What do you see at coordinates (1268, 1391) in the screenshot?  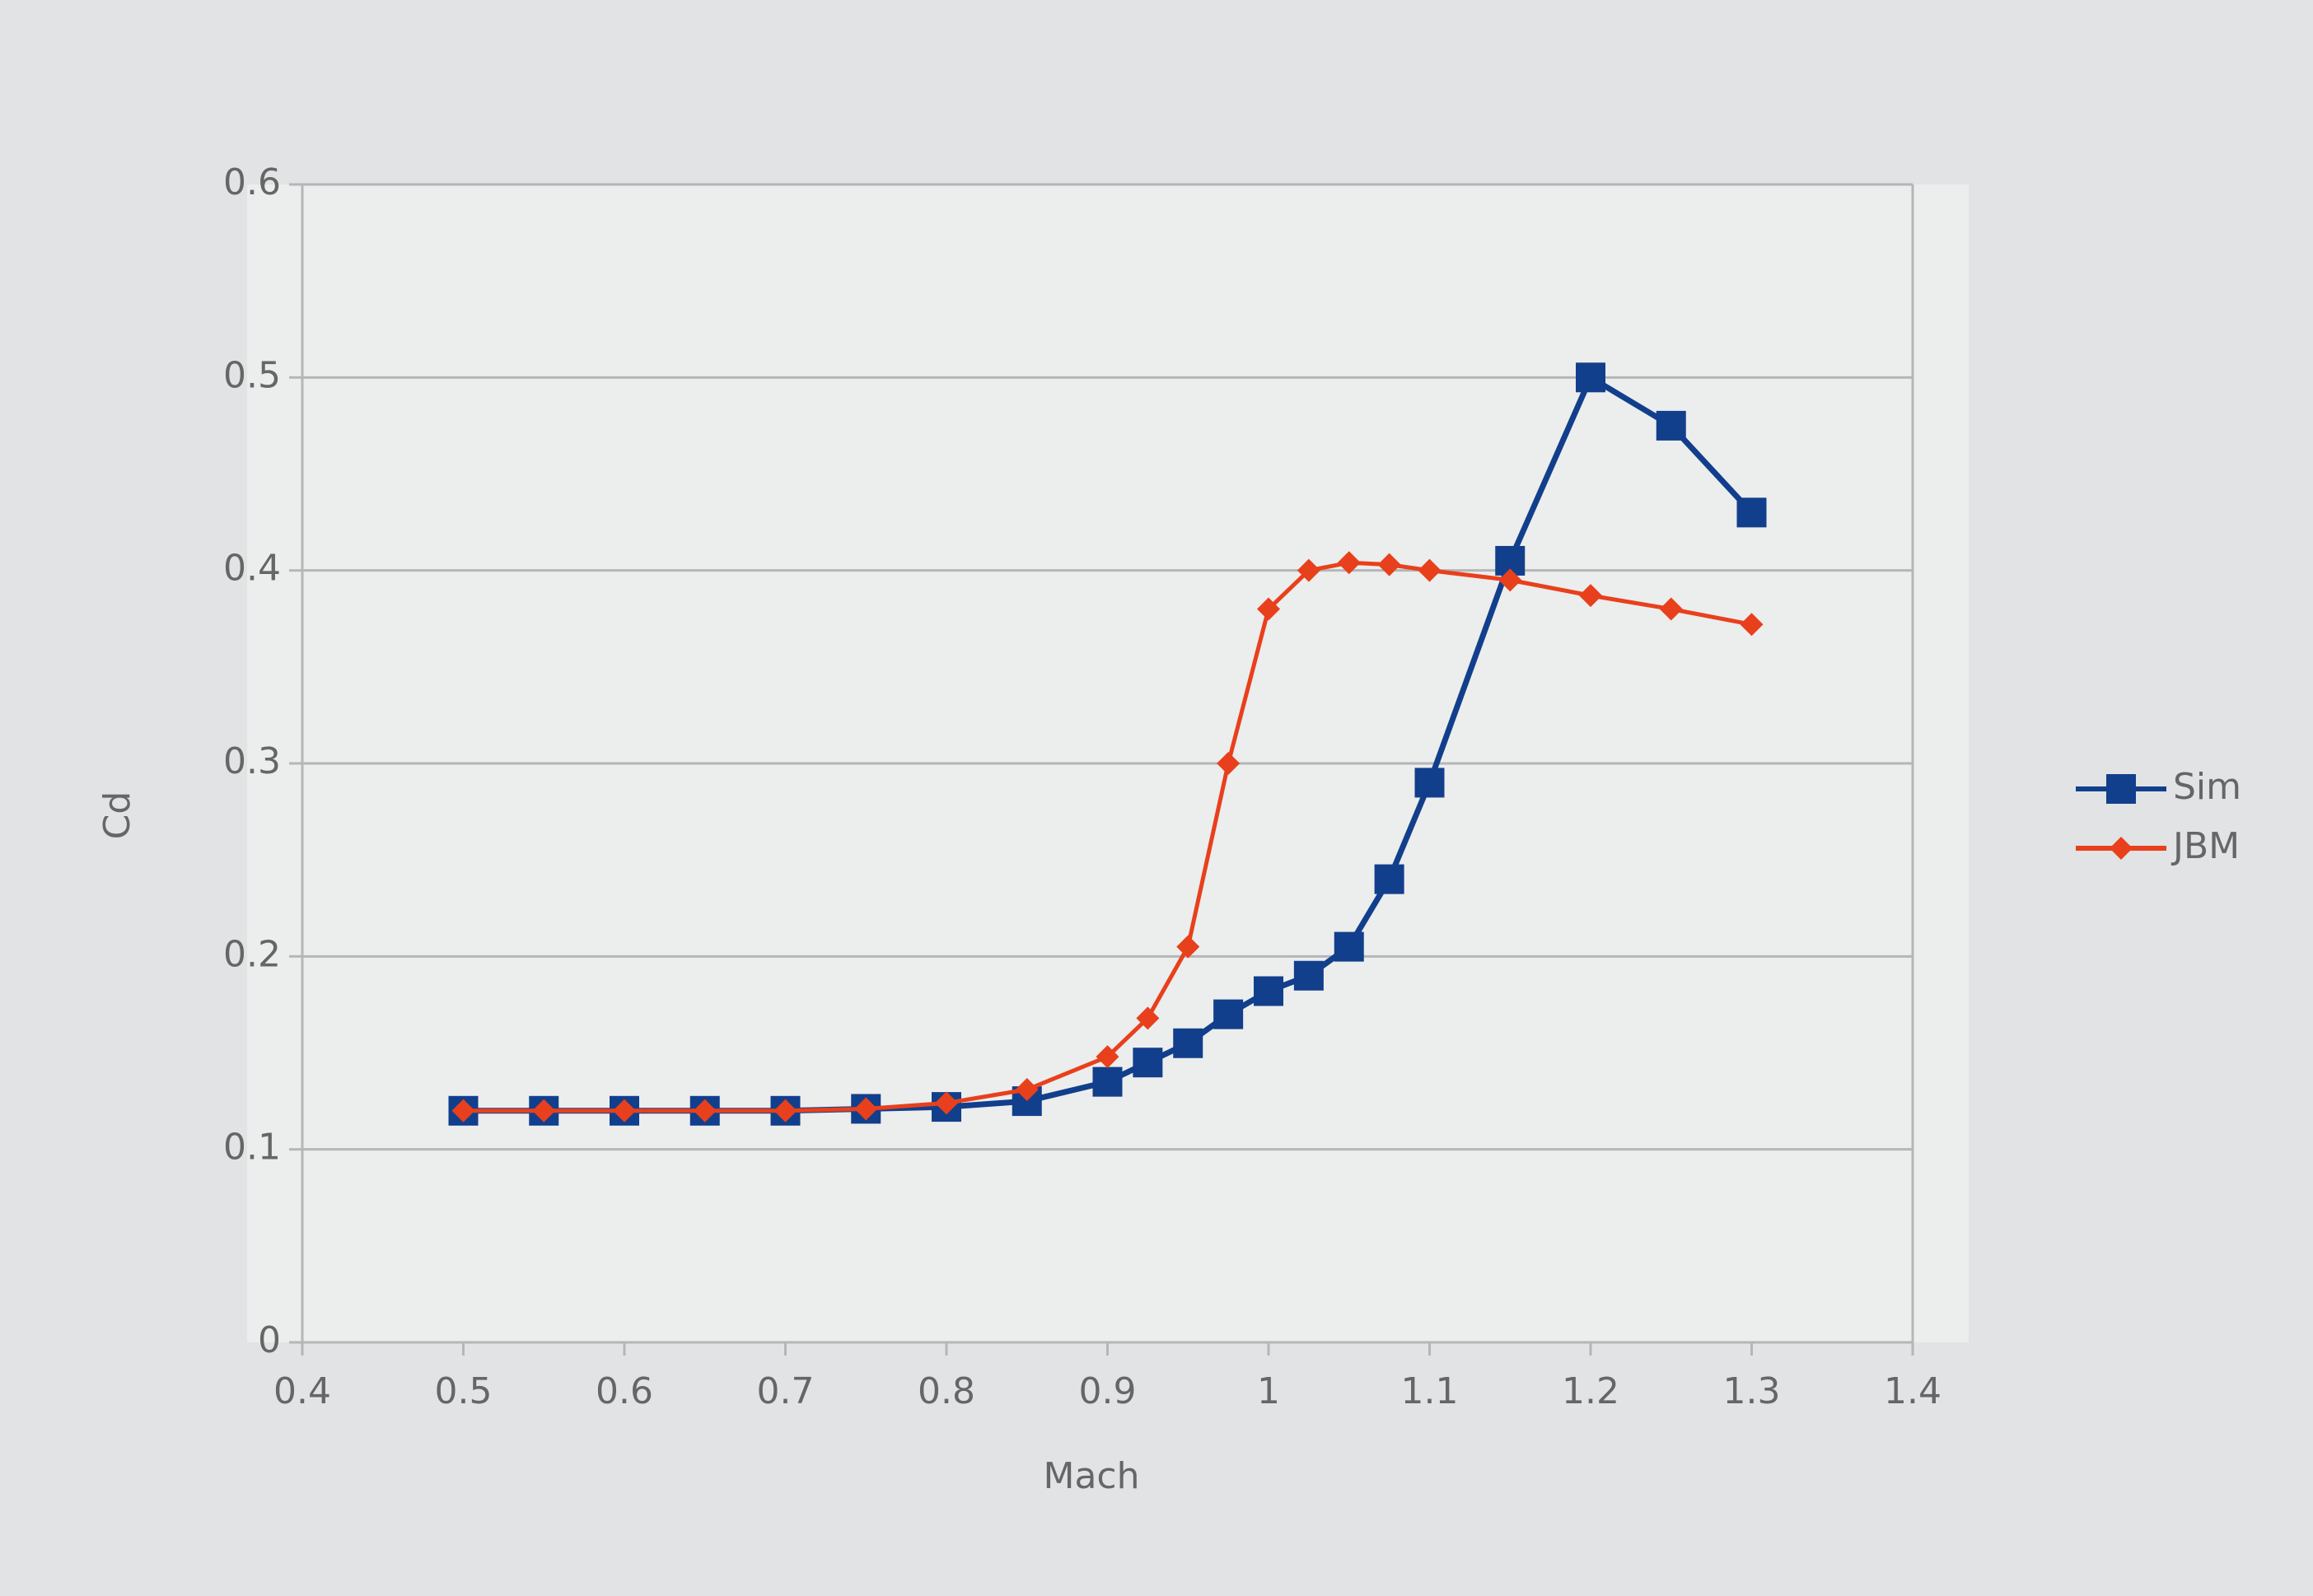 I see `x-tick-label: 1` at bounding box center [1268, 1391].